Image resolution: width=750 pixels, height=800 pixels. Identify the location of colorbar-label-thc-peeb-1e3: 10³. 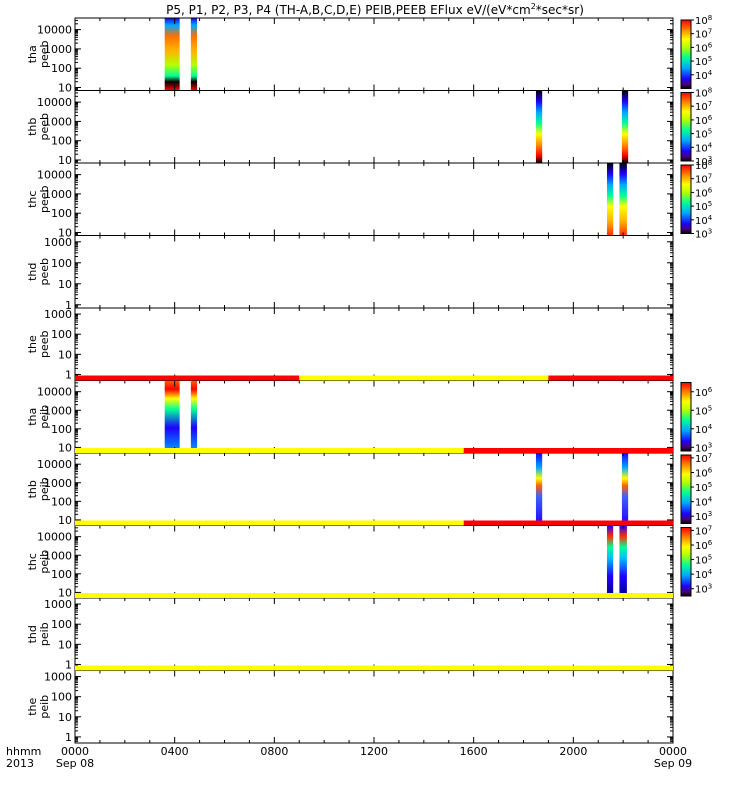
(703, 234).